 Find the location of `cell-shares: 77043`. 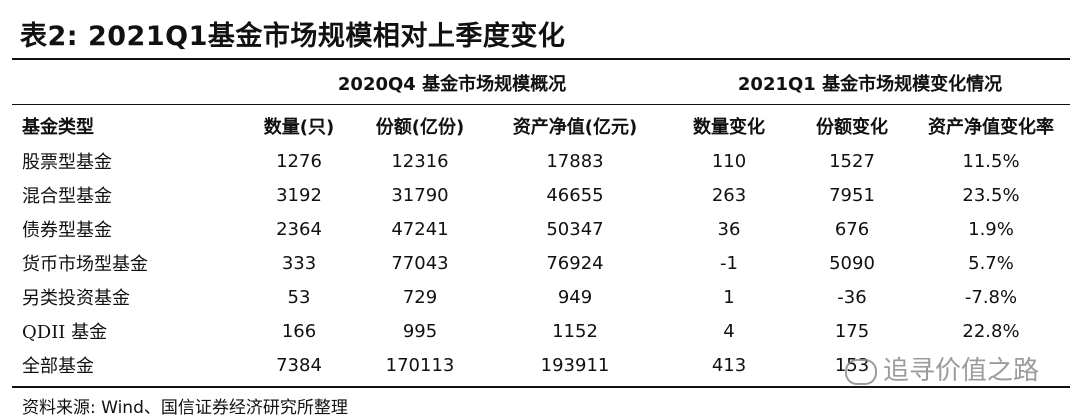

cell-shares: 77043 is located at coordinates (420, 263).